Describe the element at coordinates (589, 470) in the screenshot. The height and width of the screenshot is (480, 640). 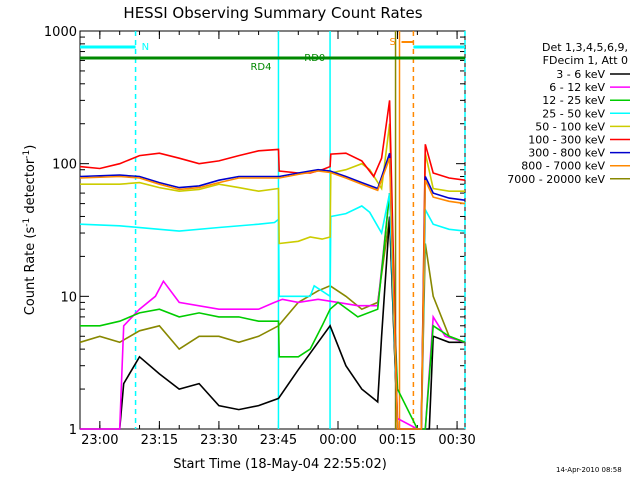
I see `timestamp: 14-Apr-2010 08:58` at that location.